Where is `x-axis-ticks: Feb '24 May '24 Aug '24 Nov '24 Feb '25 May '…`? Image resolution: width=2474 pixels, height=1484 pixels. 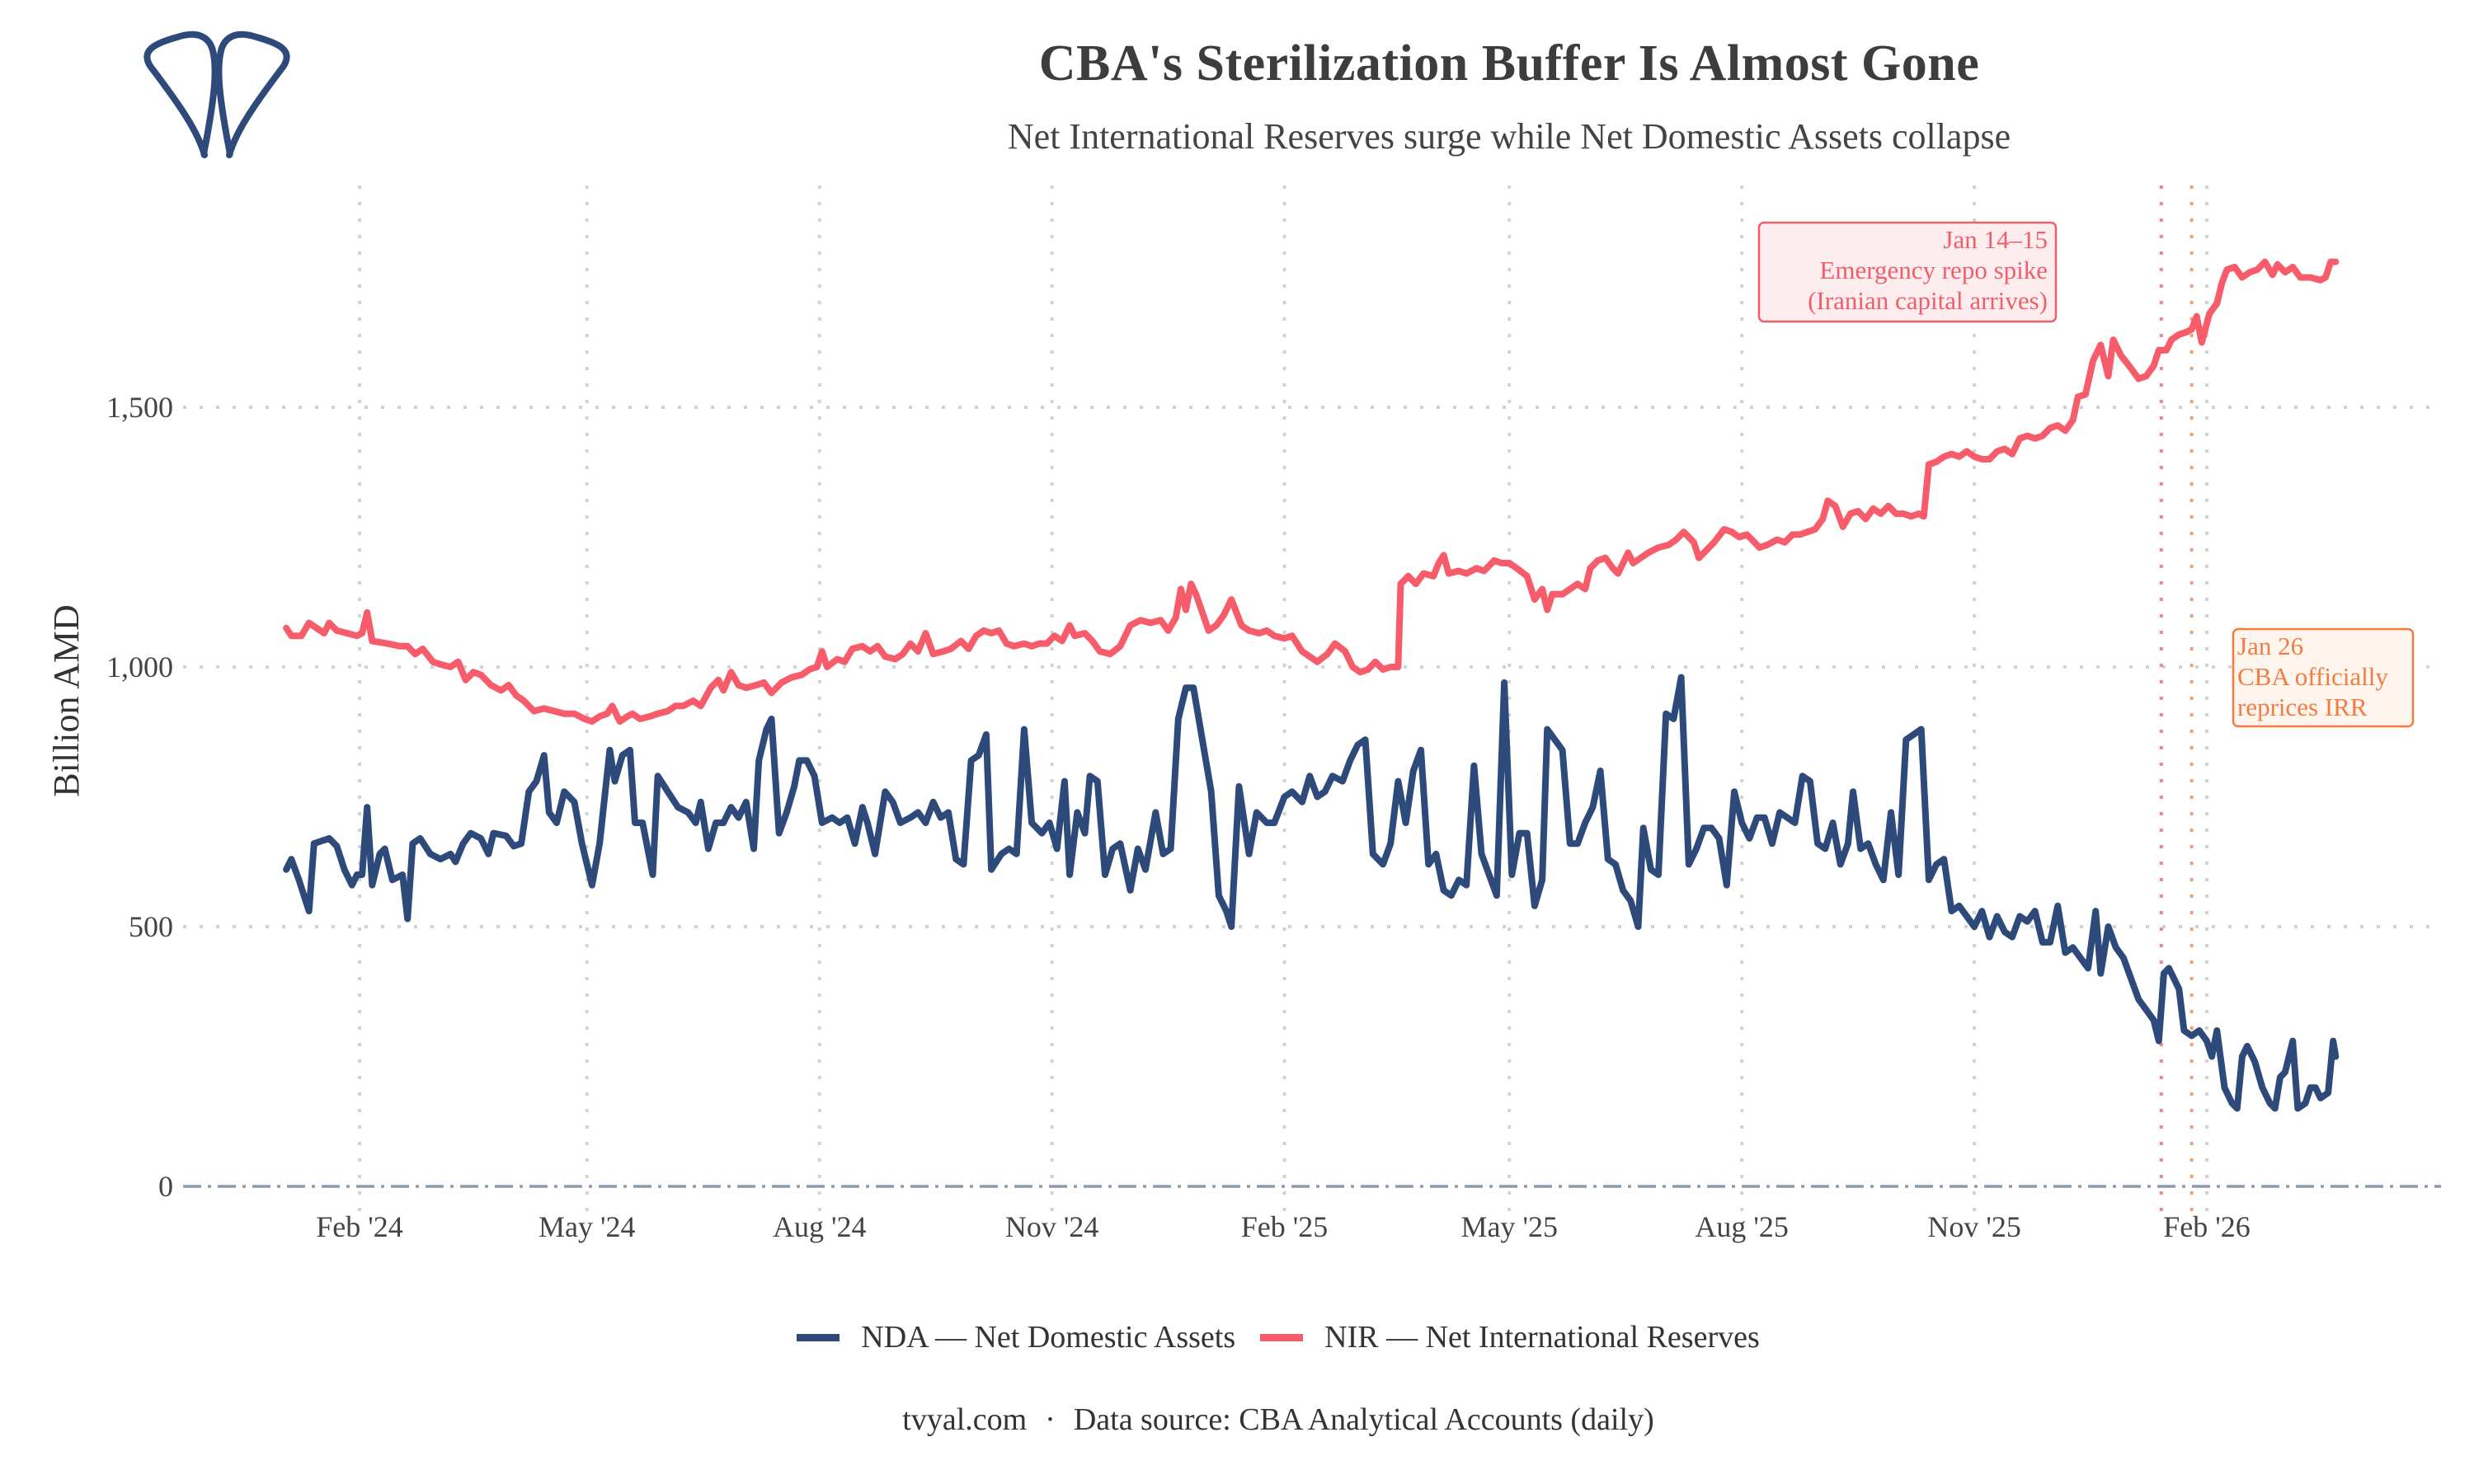 x-axis-ticks: Feb '24 May '24 Aug '24 Nov '24 Feb '25 May '… is located at coordinates (1283, 1226).